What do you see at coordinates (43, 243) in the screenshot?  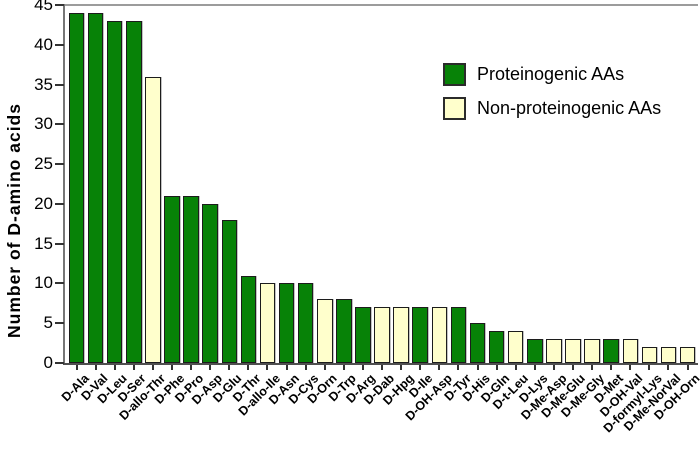 I see `y-tick-label: 15` at bounding box center [43, 243].